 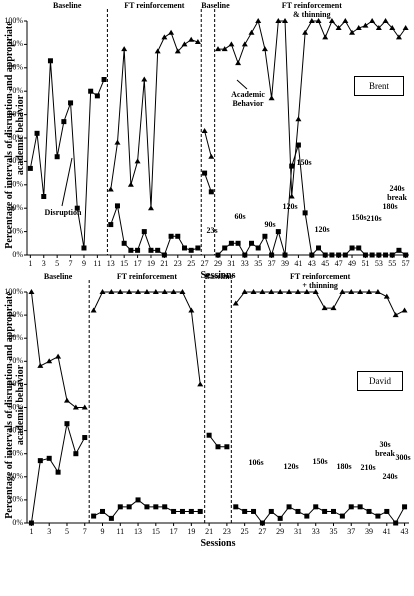 I want to click on y-tick-label: 30%, so click(x=15, y=184).